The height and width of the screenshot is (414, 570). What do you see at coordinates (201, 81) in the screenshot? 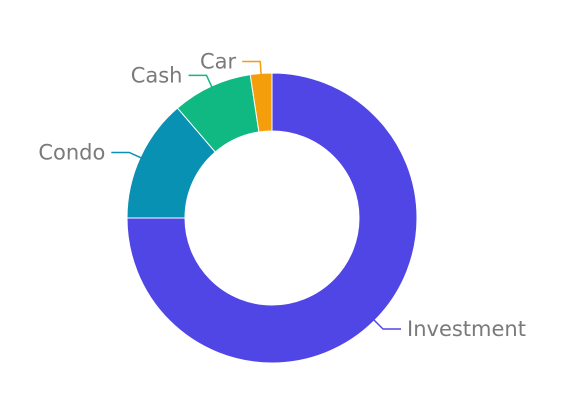
I see `leader-line-cash` at bounding box center [201, 81].